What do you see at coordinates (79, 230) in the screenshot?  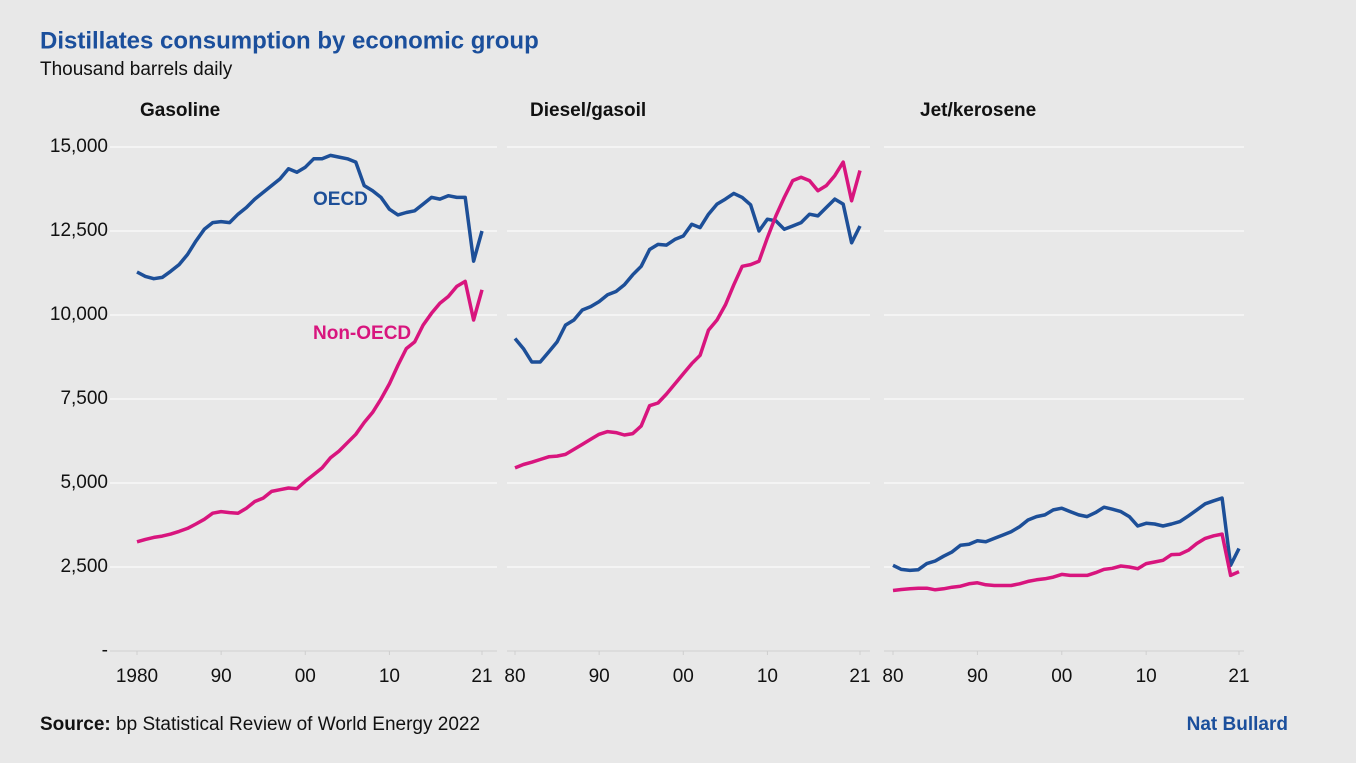 I see `y-tick-label: 12,500` at bounding box center [79, 230].